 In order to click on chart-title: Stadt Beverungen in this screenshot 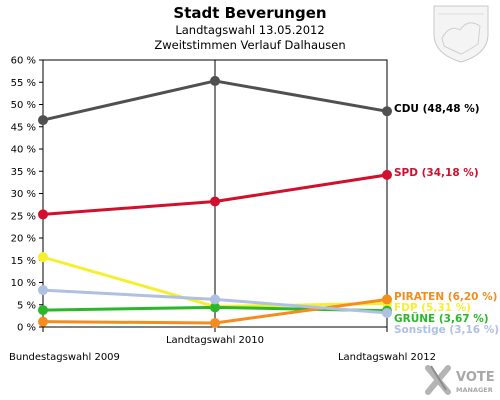, I will do `click(249, 13)`.